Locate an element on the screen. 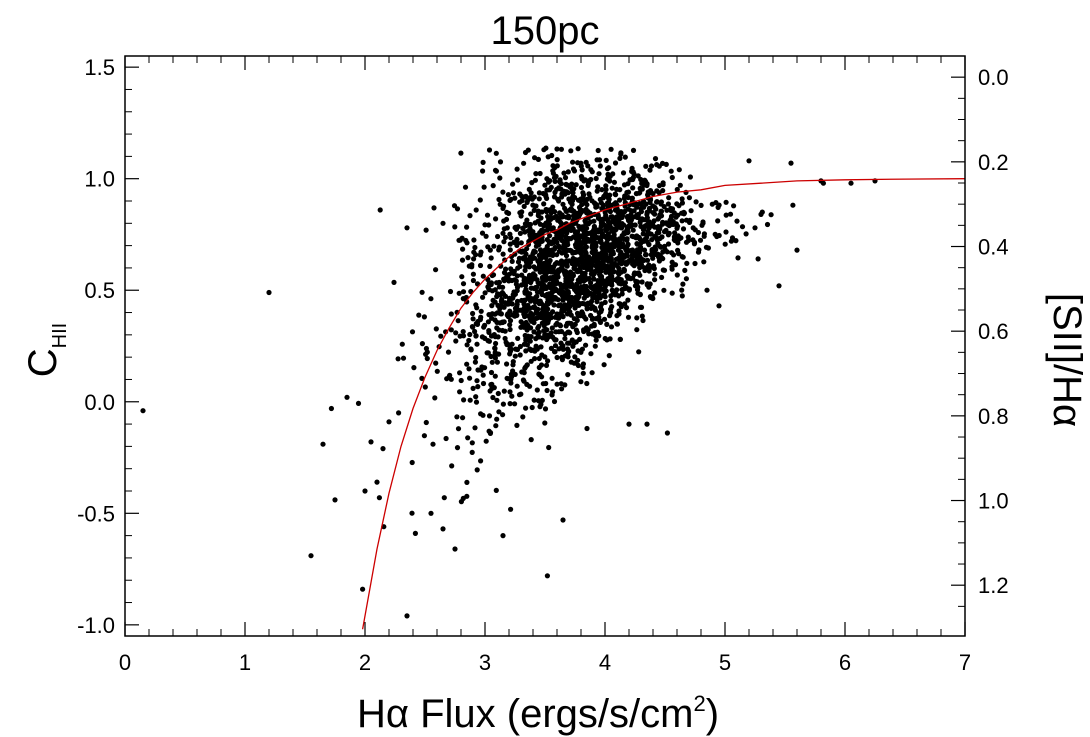  x-tick-label: 0 is located at coordinates (125, 662).